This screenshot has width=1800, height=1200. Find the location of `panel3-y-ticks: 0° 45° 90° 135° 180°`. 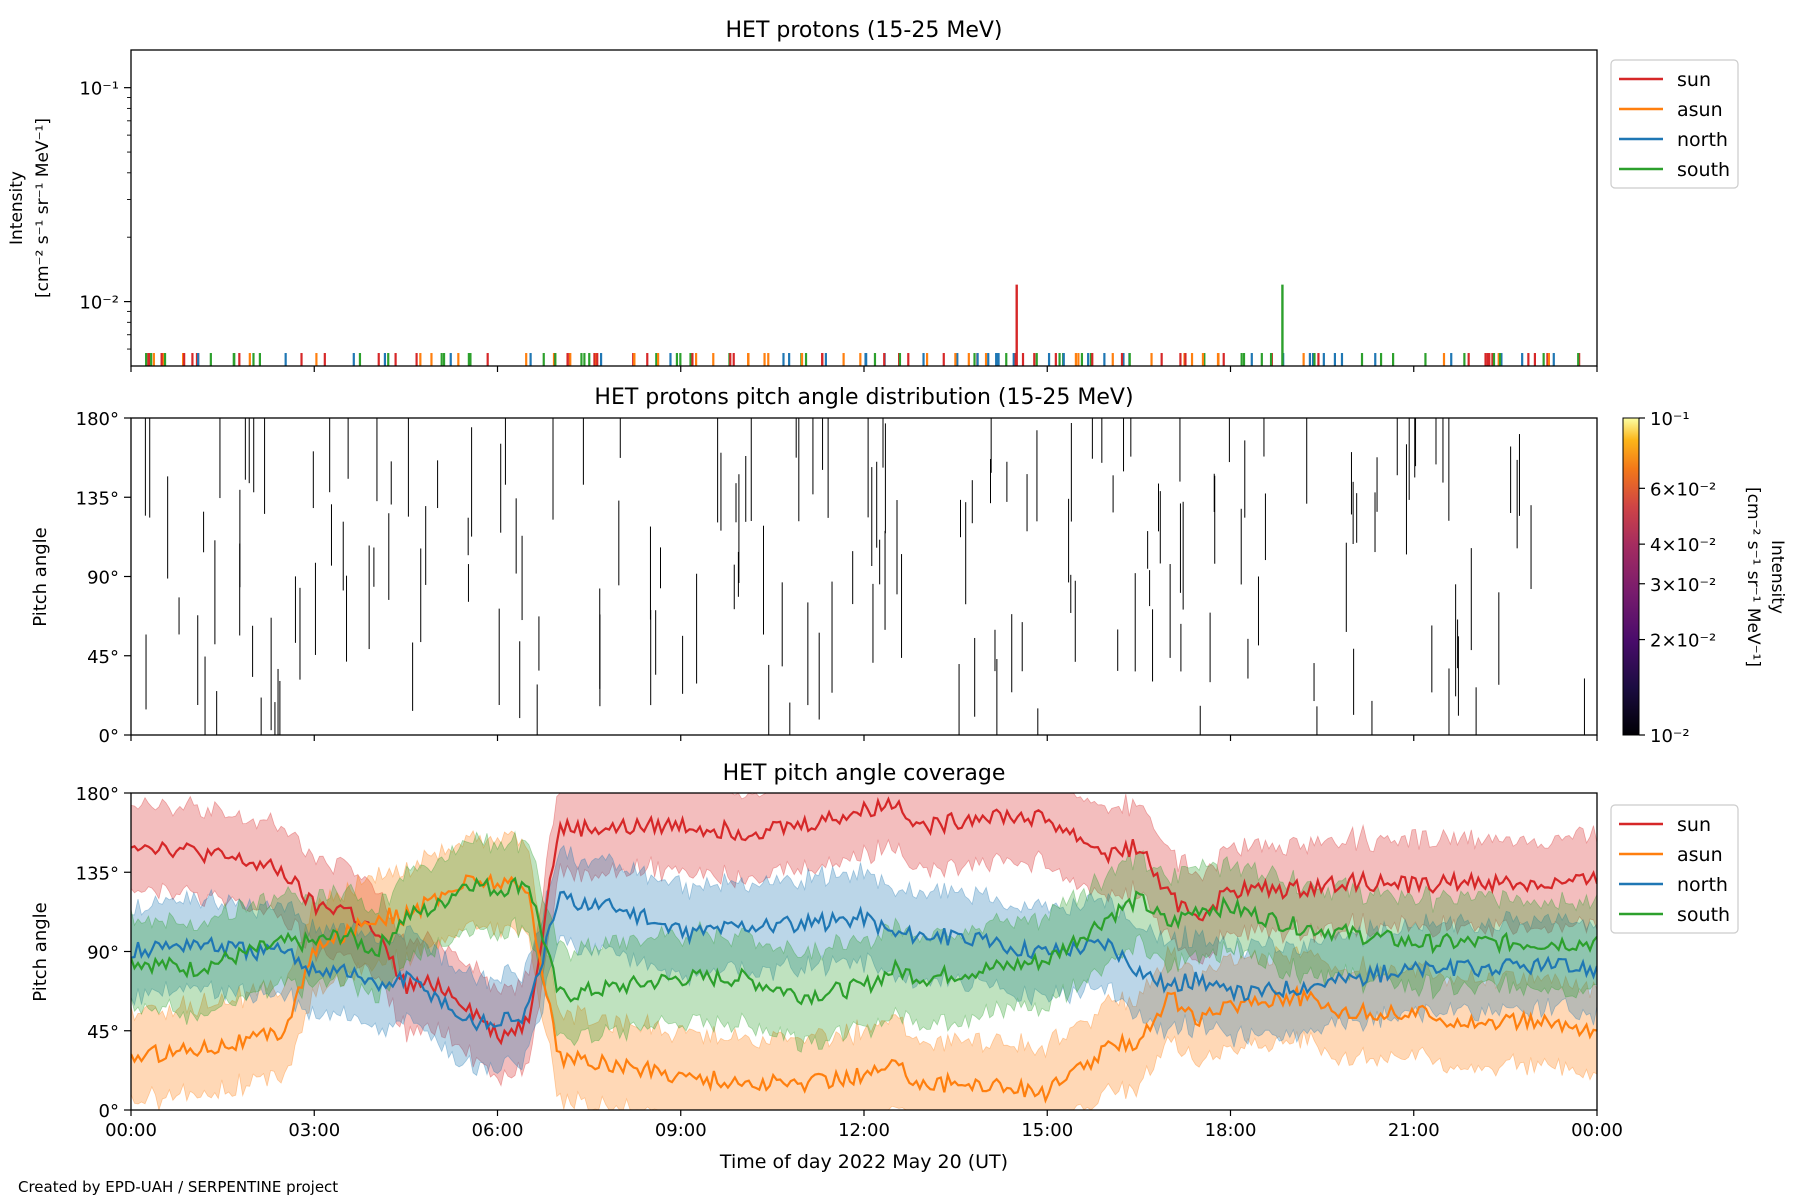

panel3-y-ticks: 0° 45° 90° 135° 180° is located at coordinates (103, 953).